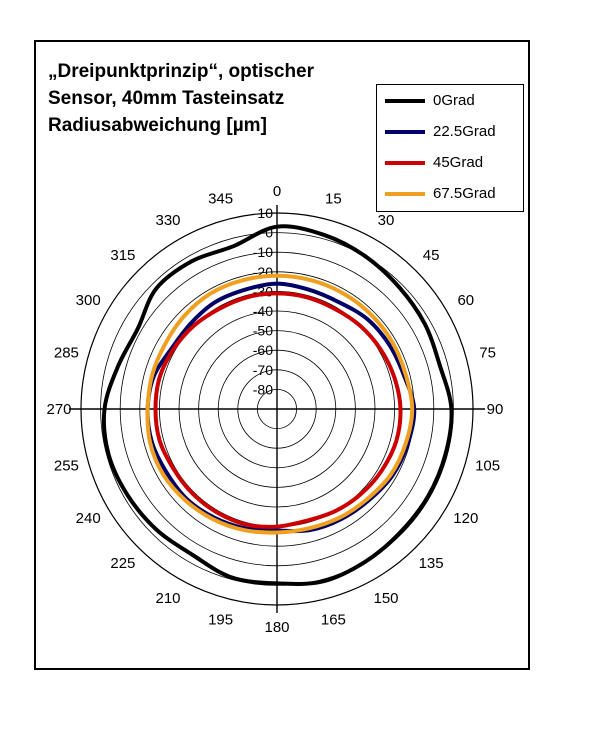 The image size is (599, 748). I want to click on angle-tick-label: 75, so click(487, 353).